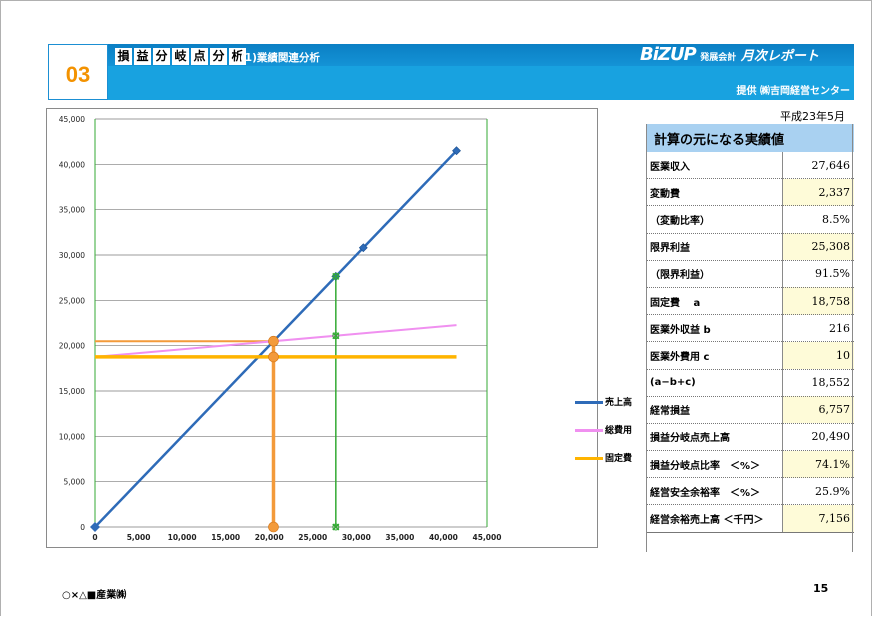 Image resolution: width=872 pixels, height=617 pixels. I want to click on table-row: 損益分岐点比率 ＜%＞ 74.1%, so click(750, 464).